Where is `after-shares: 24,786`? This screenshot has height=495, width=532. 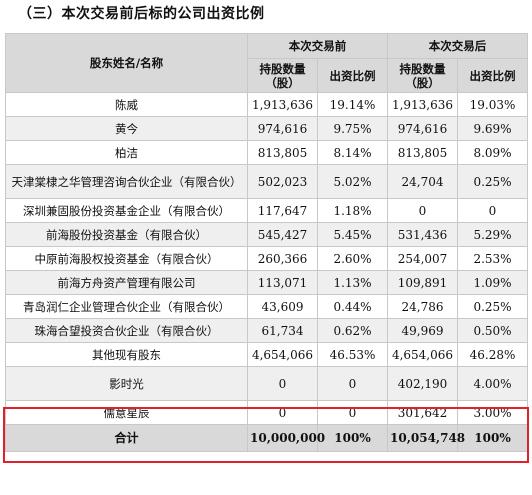 after-shares: 24,786 is located at coordinates (422, 306).